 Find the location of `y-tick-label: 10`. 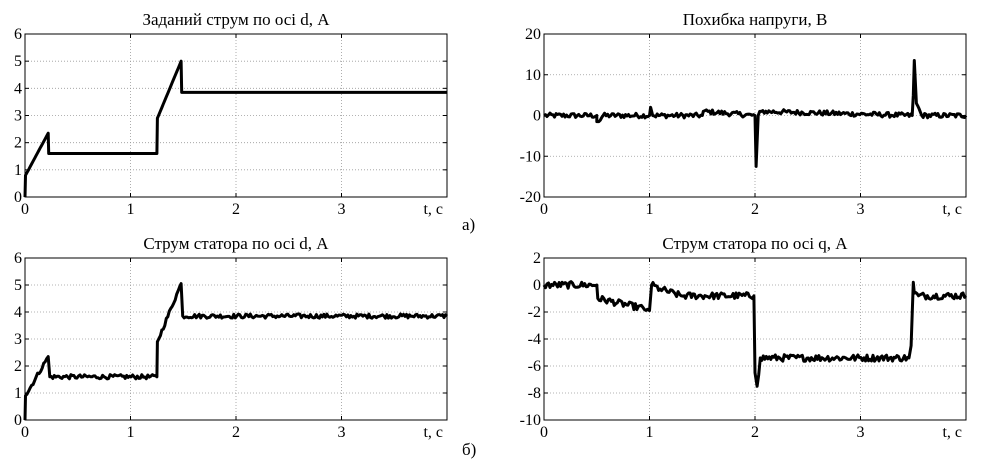

y-tick-label: 10 is located at coordinates (533, 75).